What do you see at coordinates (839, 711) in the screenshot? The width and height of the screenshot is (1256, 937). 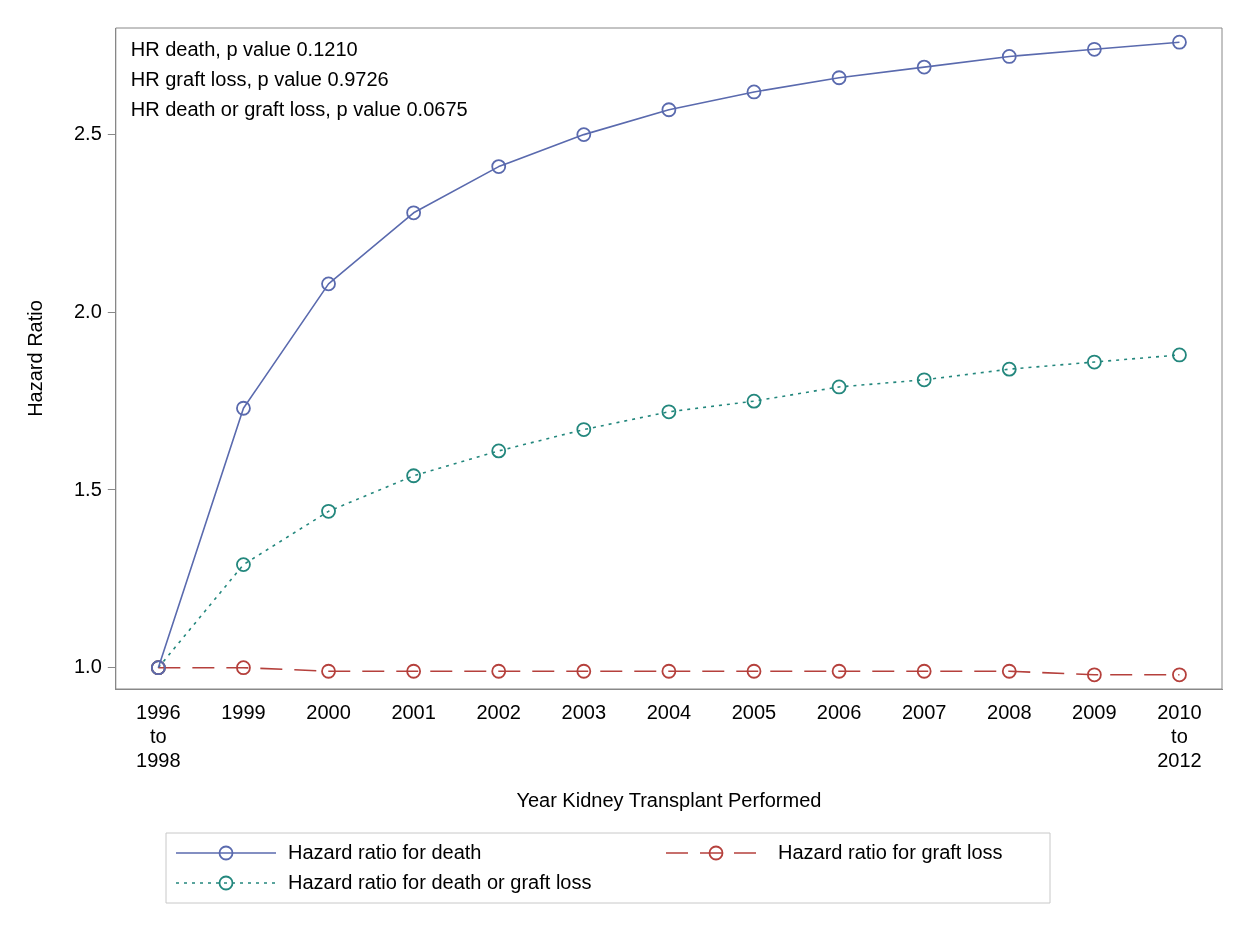 I see `x-tick-label: 2006` at bounding box center [839, 711].